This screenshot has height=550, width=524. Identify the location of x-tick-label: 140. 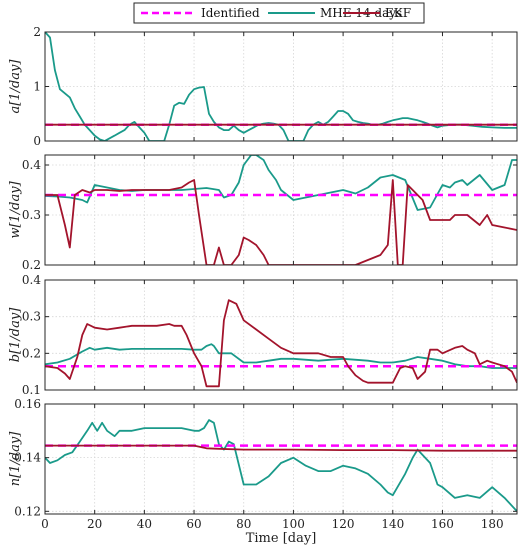
(392, 524).